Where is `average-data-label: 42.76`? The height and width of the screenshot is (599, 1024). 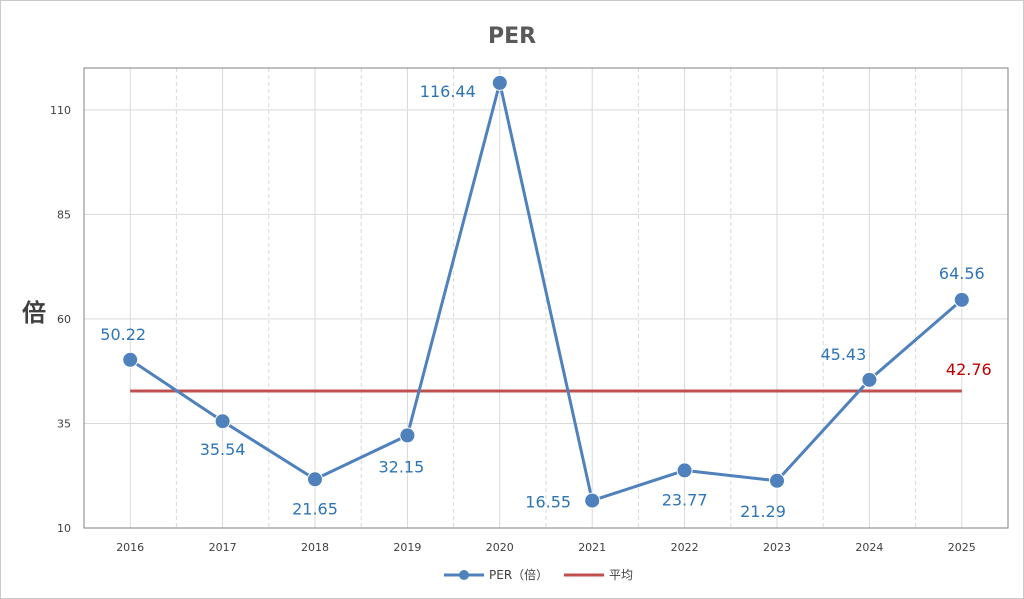 average-data-label: 42.76 is located at coordinates (969, 369).